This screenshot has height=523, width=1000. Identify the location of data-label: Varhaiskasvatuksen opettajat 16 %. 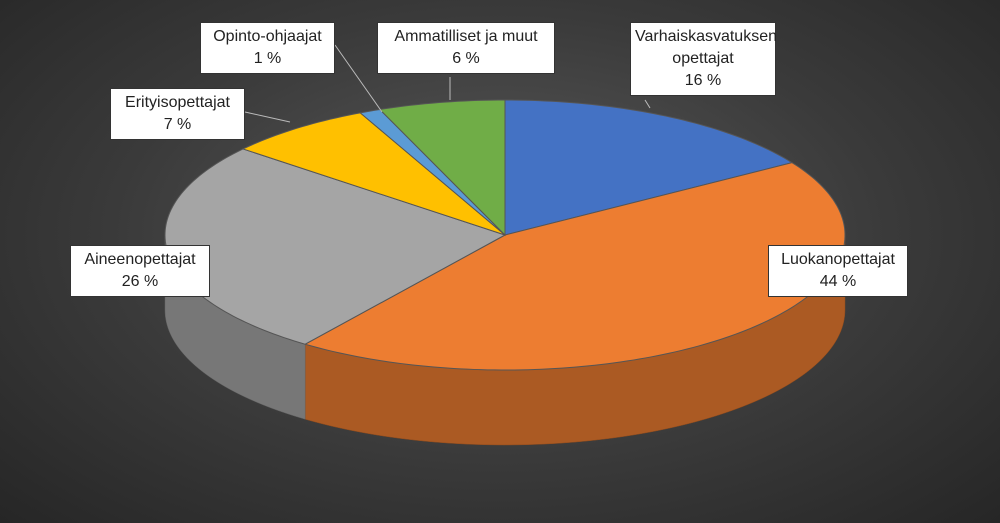
(703, 59).